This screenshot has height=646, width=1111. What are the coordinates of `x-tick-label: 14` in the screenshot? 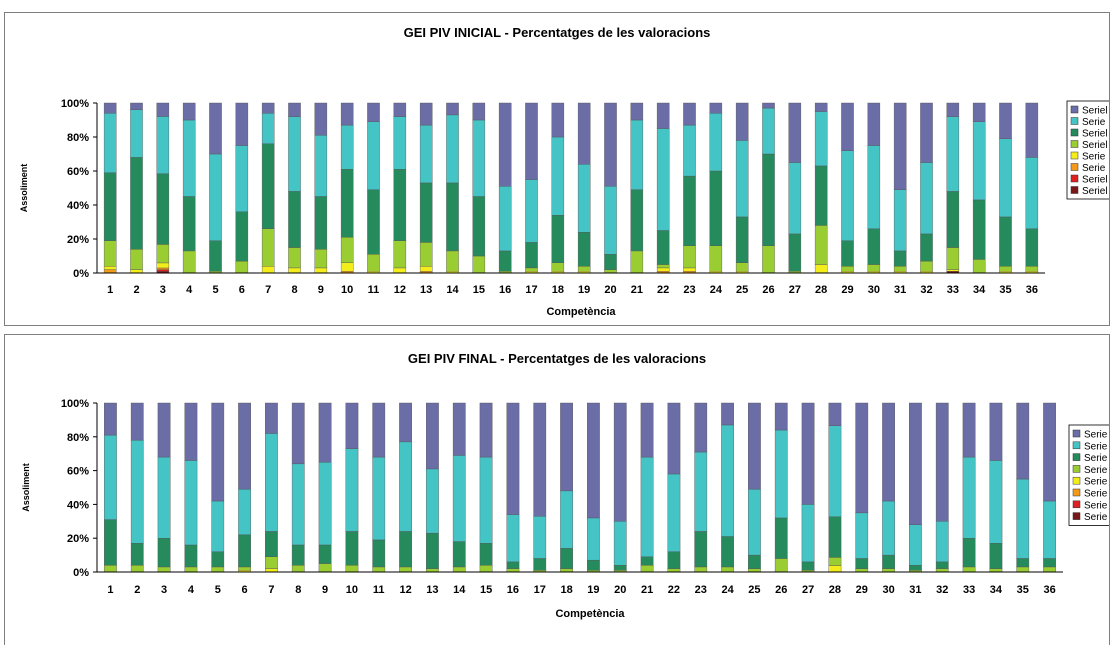 It's located at (452, 290).